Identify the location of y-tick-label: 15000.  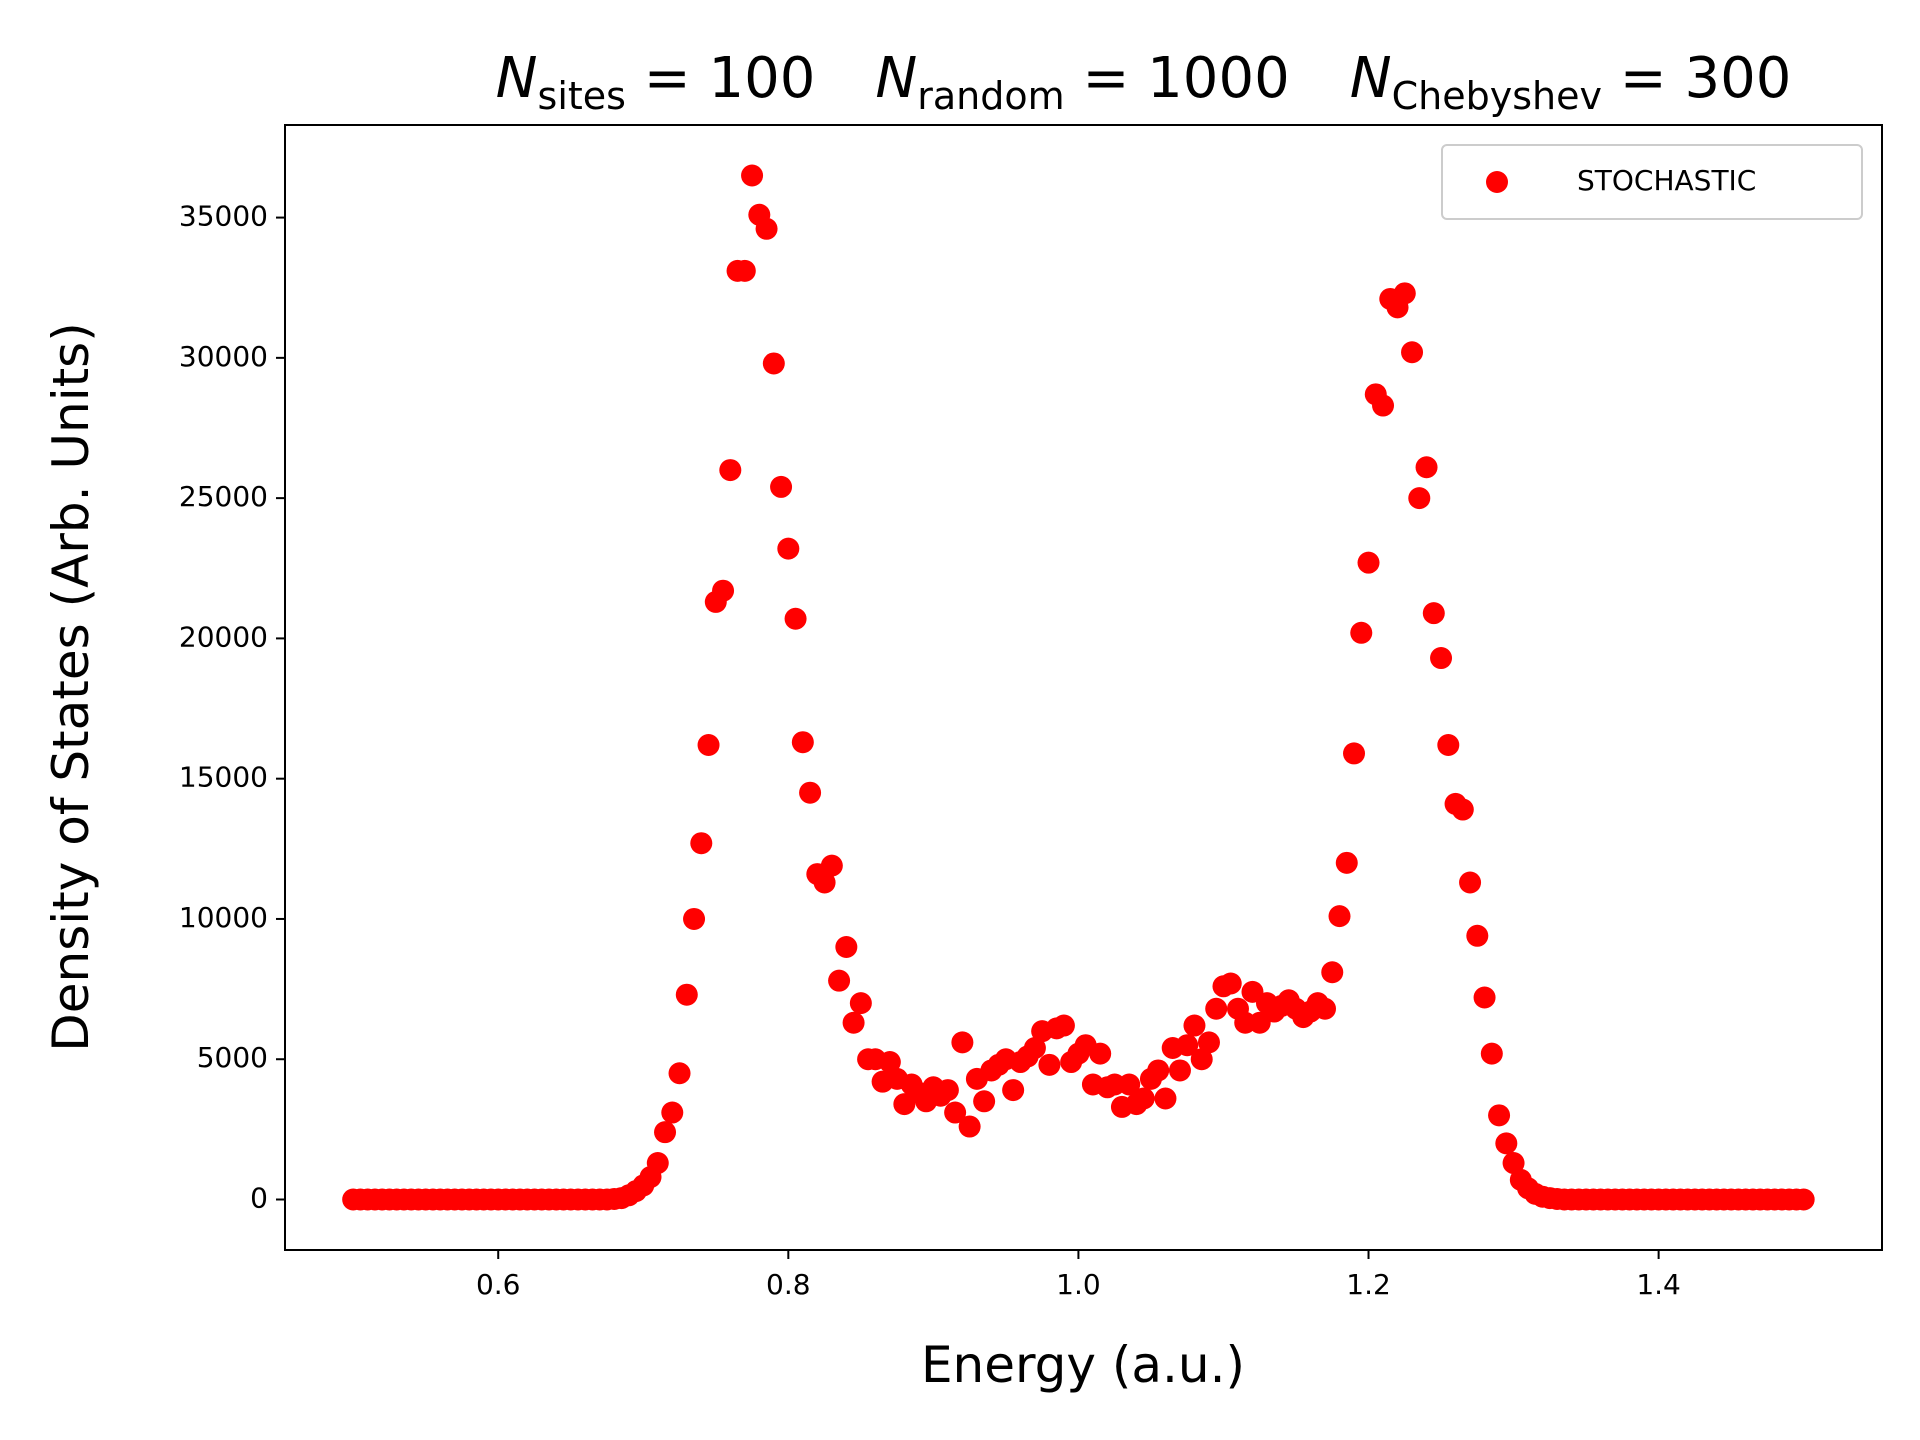
(223, 777).